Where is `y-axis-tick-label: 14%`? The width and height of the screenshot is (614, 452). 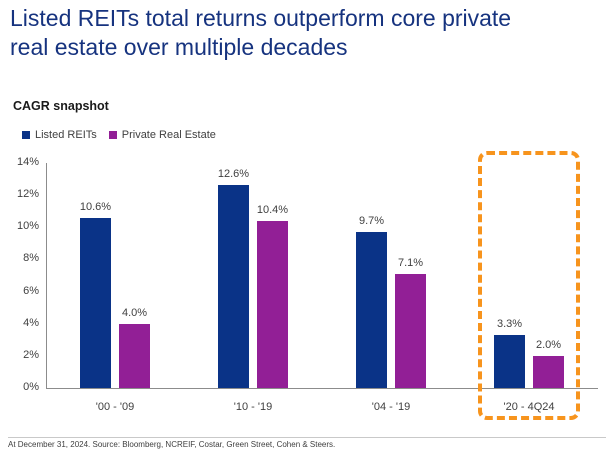 y-axis-tick-label: 14% is located at coordinates (27, 162).